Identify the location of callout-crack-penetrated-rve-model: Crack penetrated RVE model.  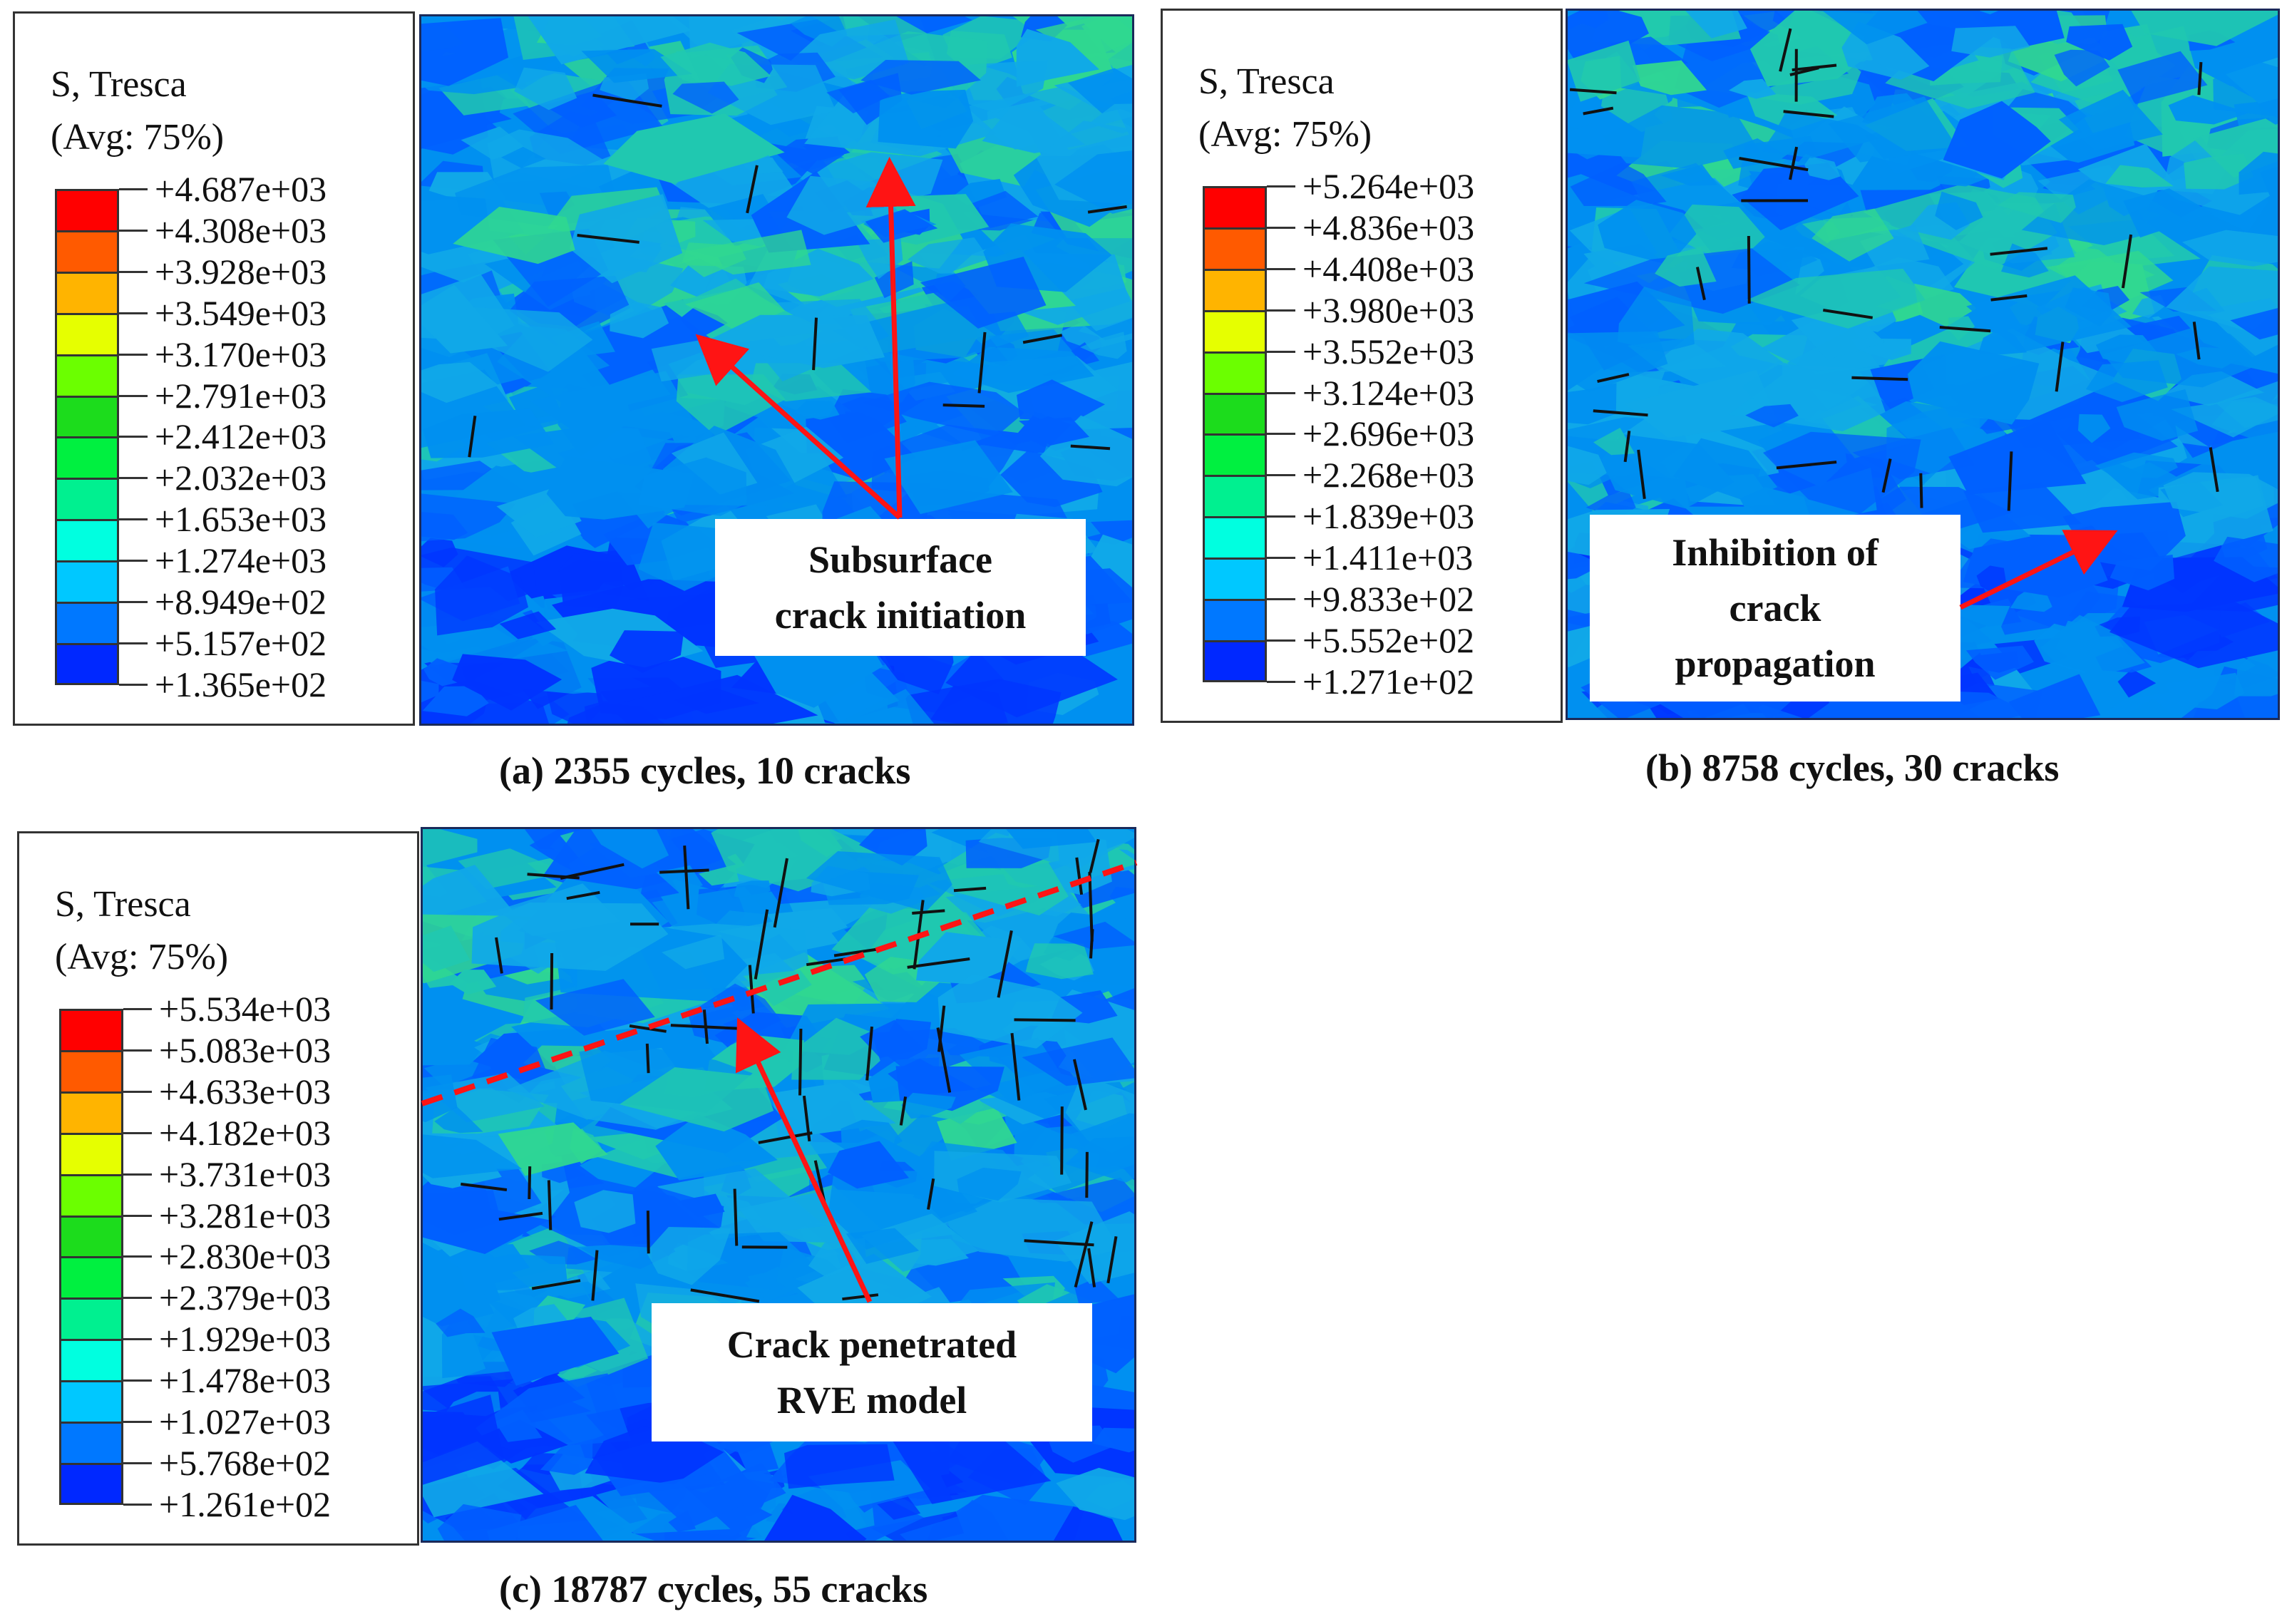
(872, 1372).